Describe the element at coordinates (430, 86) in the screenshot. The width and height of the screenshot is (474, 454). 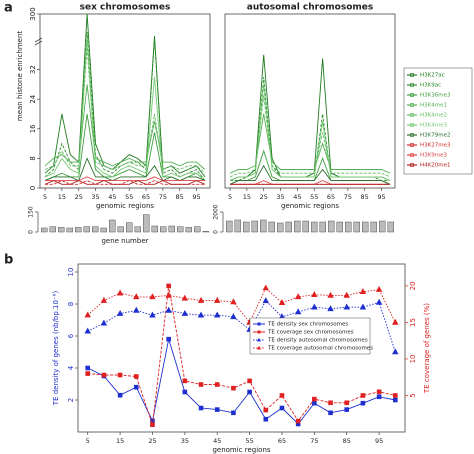
I see `legend-label: H3K9ac` at that location.